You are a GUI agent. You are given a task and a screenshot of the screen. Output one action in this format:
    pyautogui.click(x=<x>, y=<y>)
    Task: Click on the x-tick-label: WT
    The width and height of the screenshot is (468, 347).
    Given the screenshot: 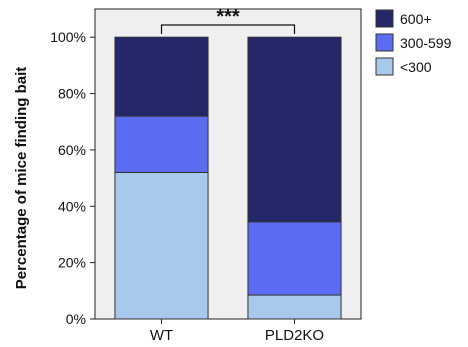 What is the action you would take?
    pyautogui.click(x=161, y=335)
    